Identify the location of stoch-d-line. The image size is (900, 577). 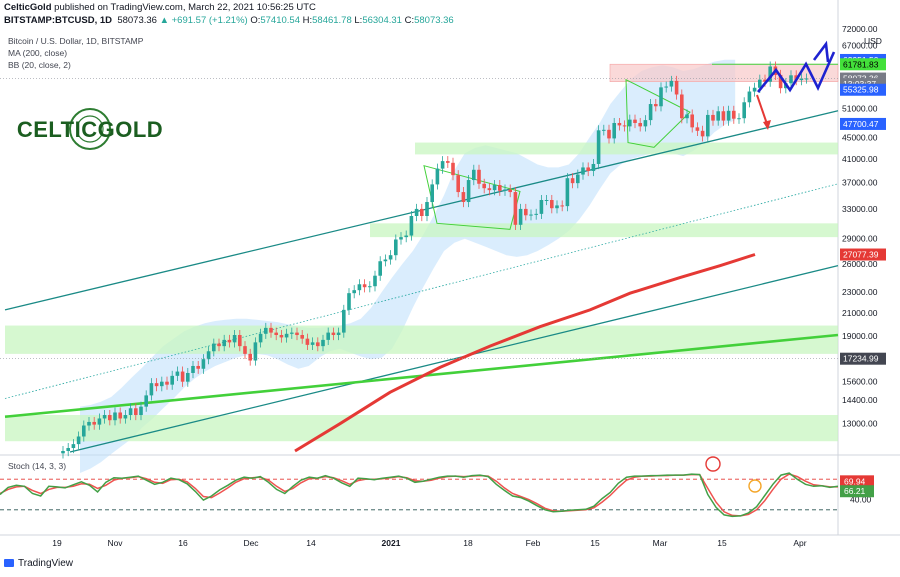
(419, 495).